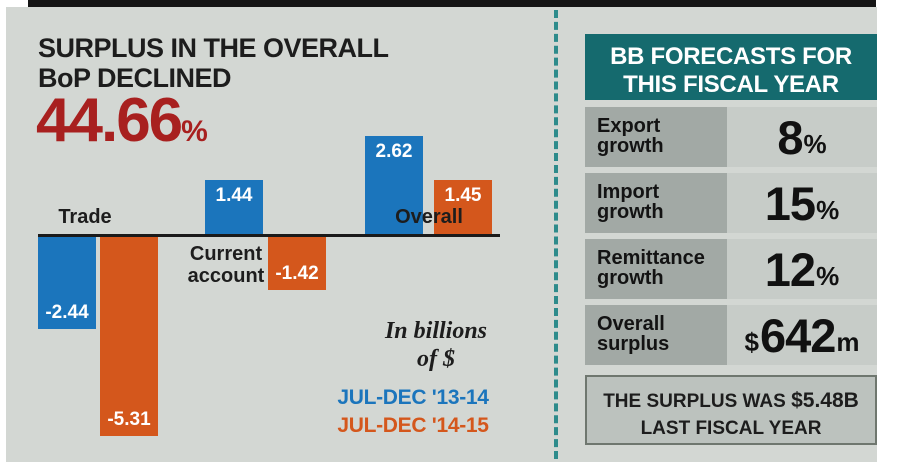  What do you see at coordinates (429, 217) in the screenshot?
I see `category-label-overall: Overall` at bounding box center [429, 217].